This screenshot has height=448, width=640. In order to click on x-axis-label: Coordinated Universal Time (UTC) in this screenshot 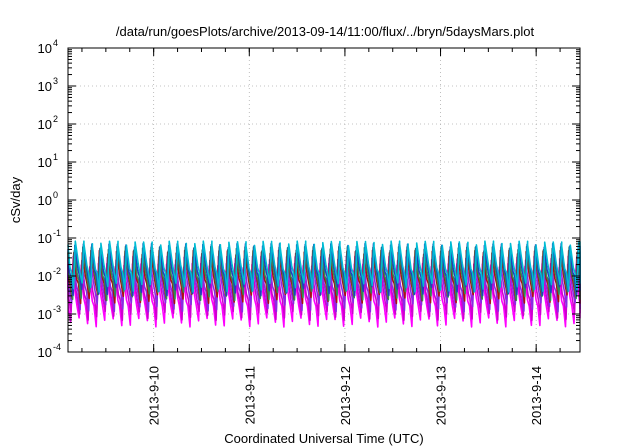, I will do `click(323, 438)`.